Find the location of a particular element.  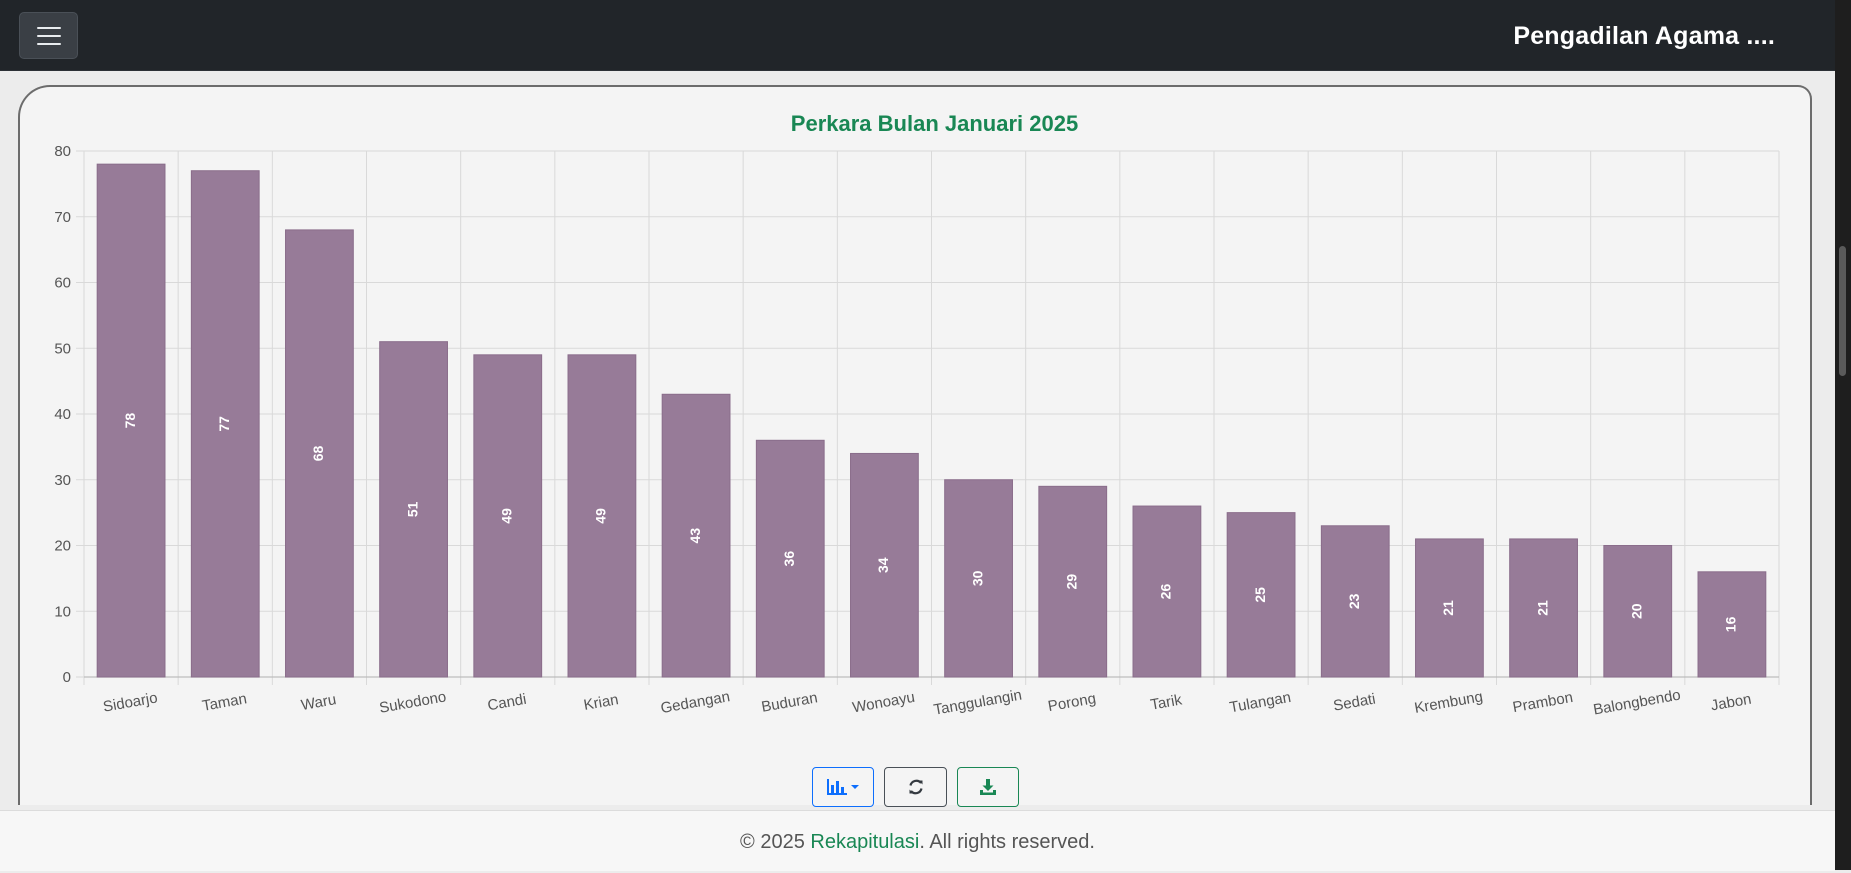

x-tick-label: Tanggulangin is located at coordinates (977, 702).